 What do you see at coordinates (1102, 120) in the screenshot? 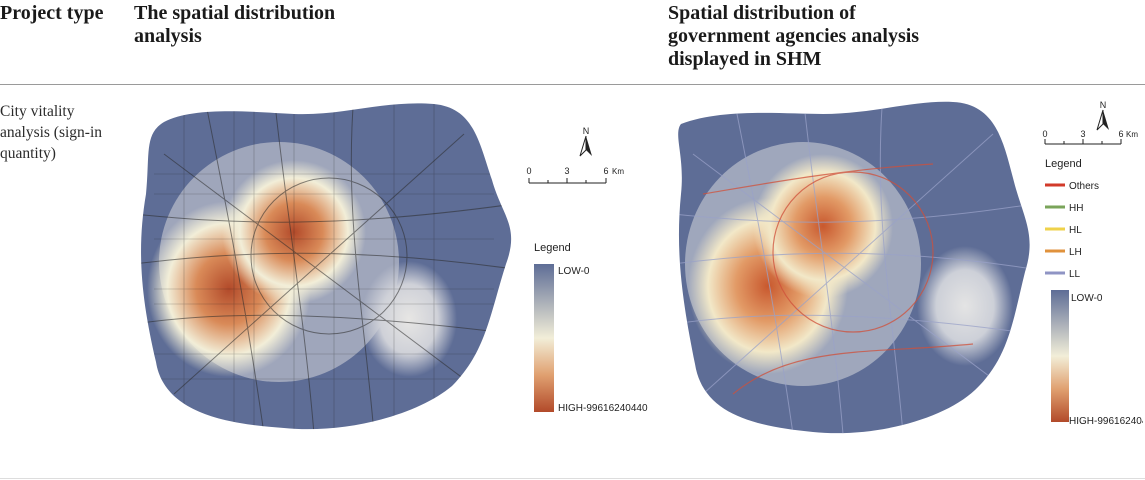
I see `right-north-arrow-icon` at bounding box center [1102, 120].